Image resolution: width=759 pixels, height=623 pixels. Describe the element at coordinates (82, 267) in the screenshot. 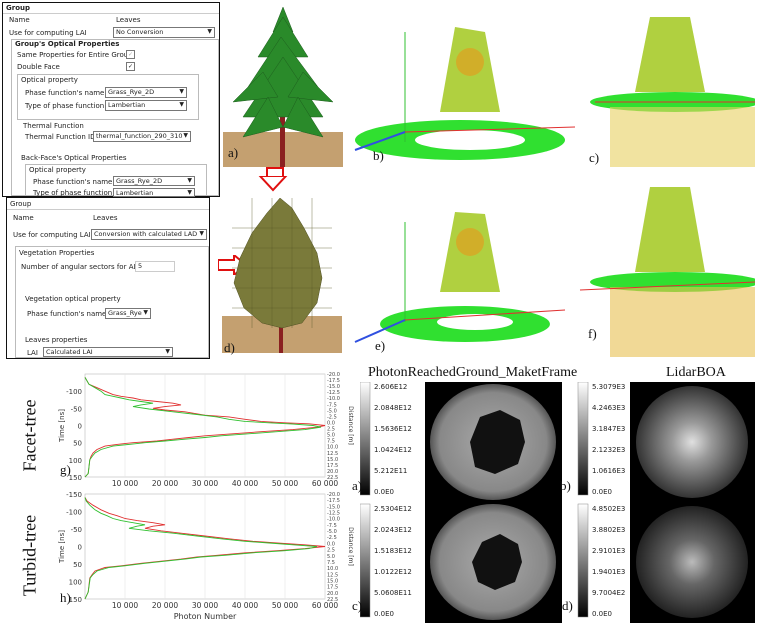

I see `sectors-label: Number of angular sectors for ALA` at that location.